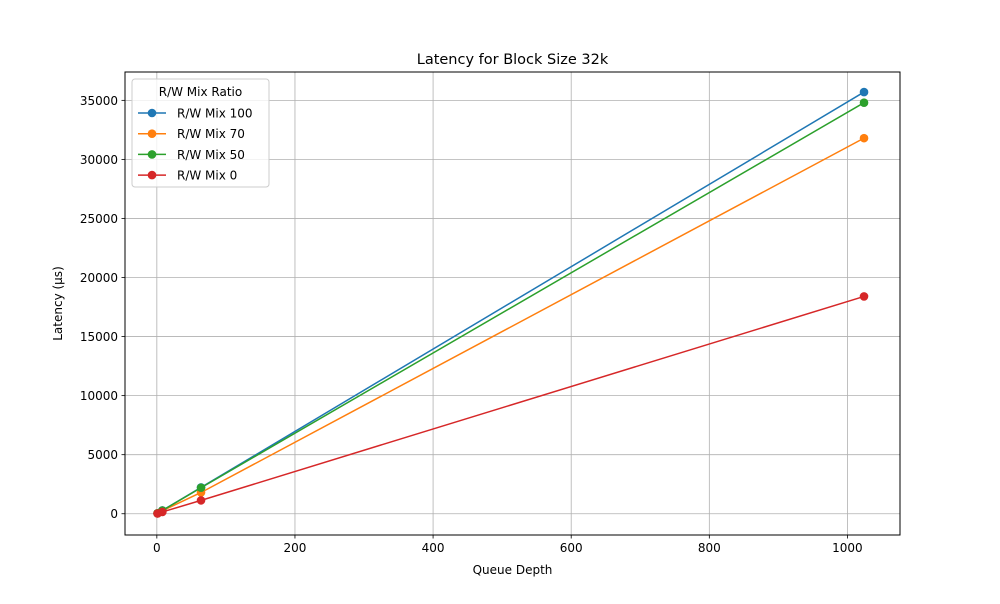 The width and height of the screenshot is (1000, 604). What do you see at coordinates (157, 548) in the screenshot?
I see `x-tick-label: 0` at bounding box center [157, 548].